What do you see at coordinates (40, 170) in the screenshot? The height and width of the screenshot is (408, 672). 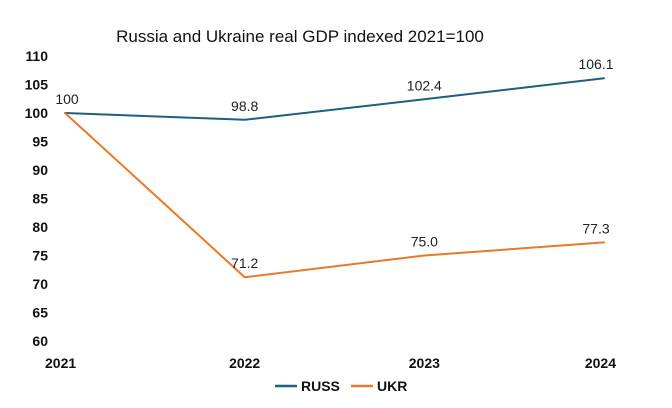 I see `y-tick-label: 90` at bounding box center [40, 170].